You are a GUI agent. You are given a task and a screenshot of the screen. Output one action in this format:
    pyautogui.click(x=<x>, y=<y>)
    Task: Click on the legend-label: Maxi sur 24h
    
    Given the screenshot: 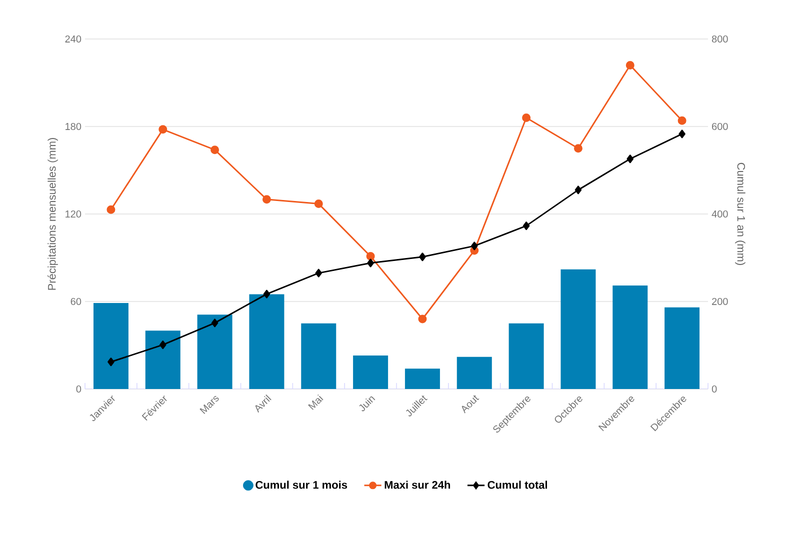 What is the action you would take?
    pyautogui.click(x=417, y=484)
    